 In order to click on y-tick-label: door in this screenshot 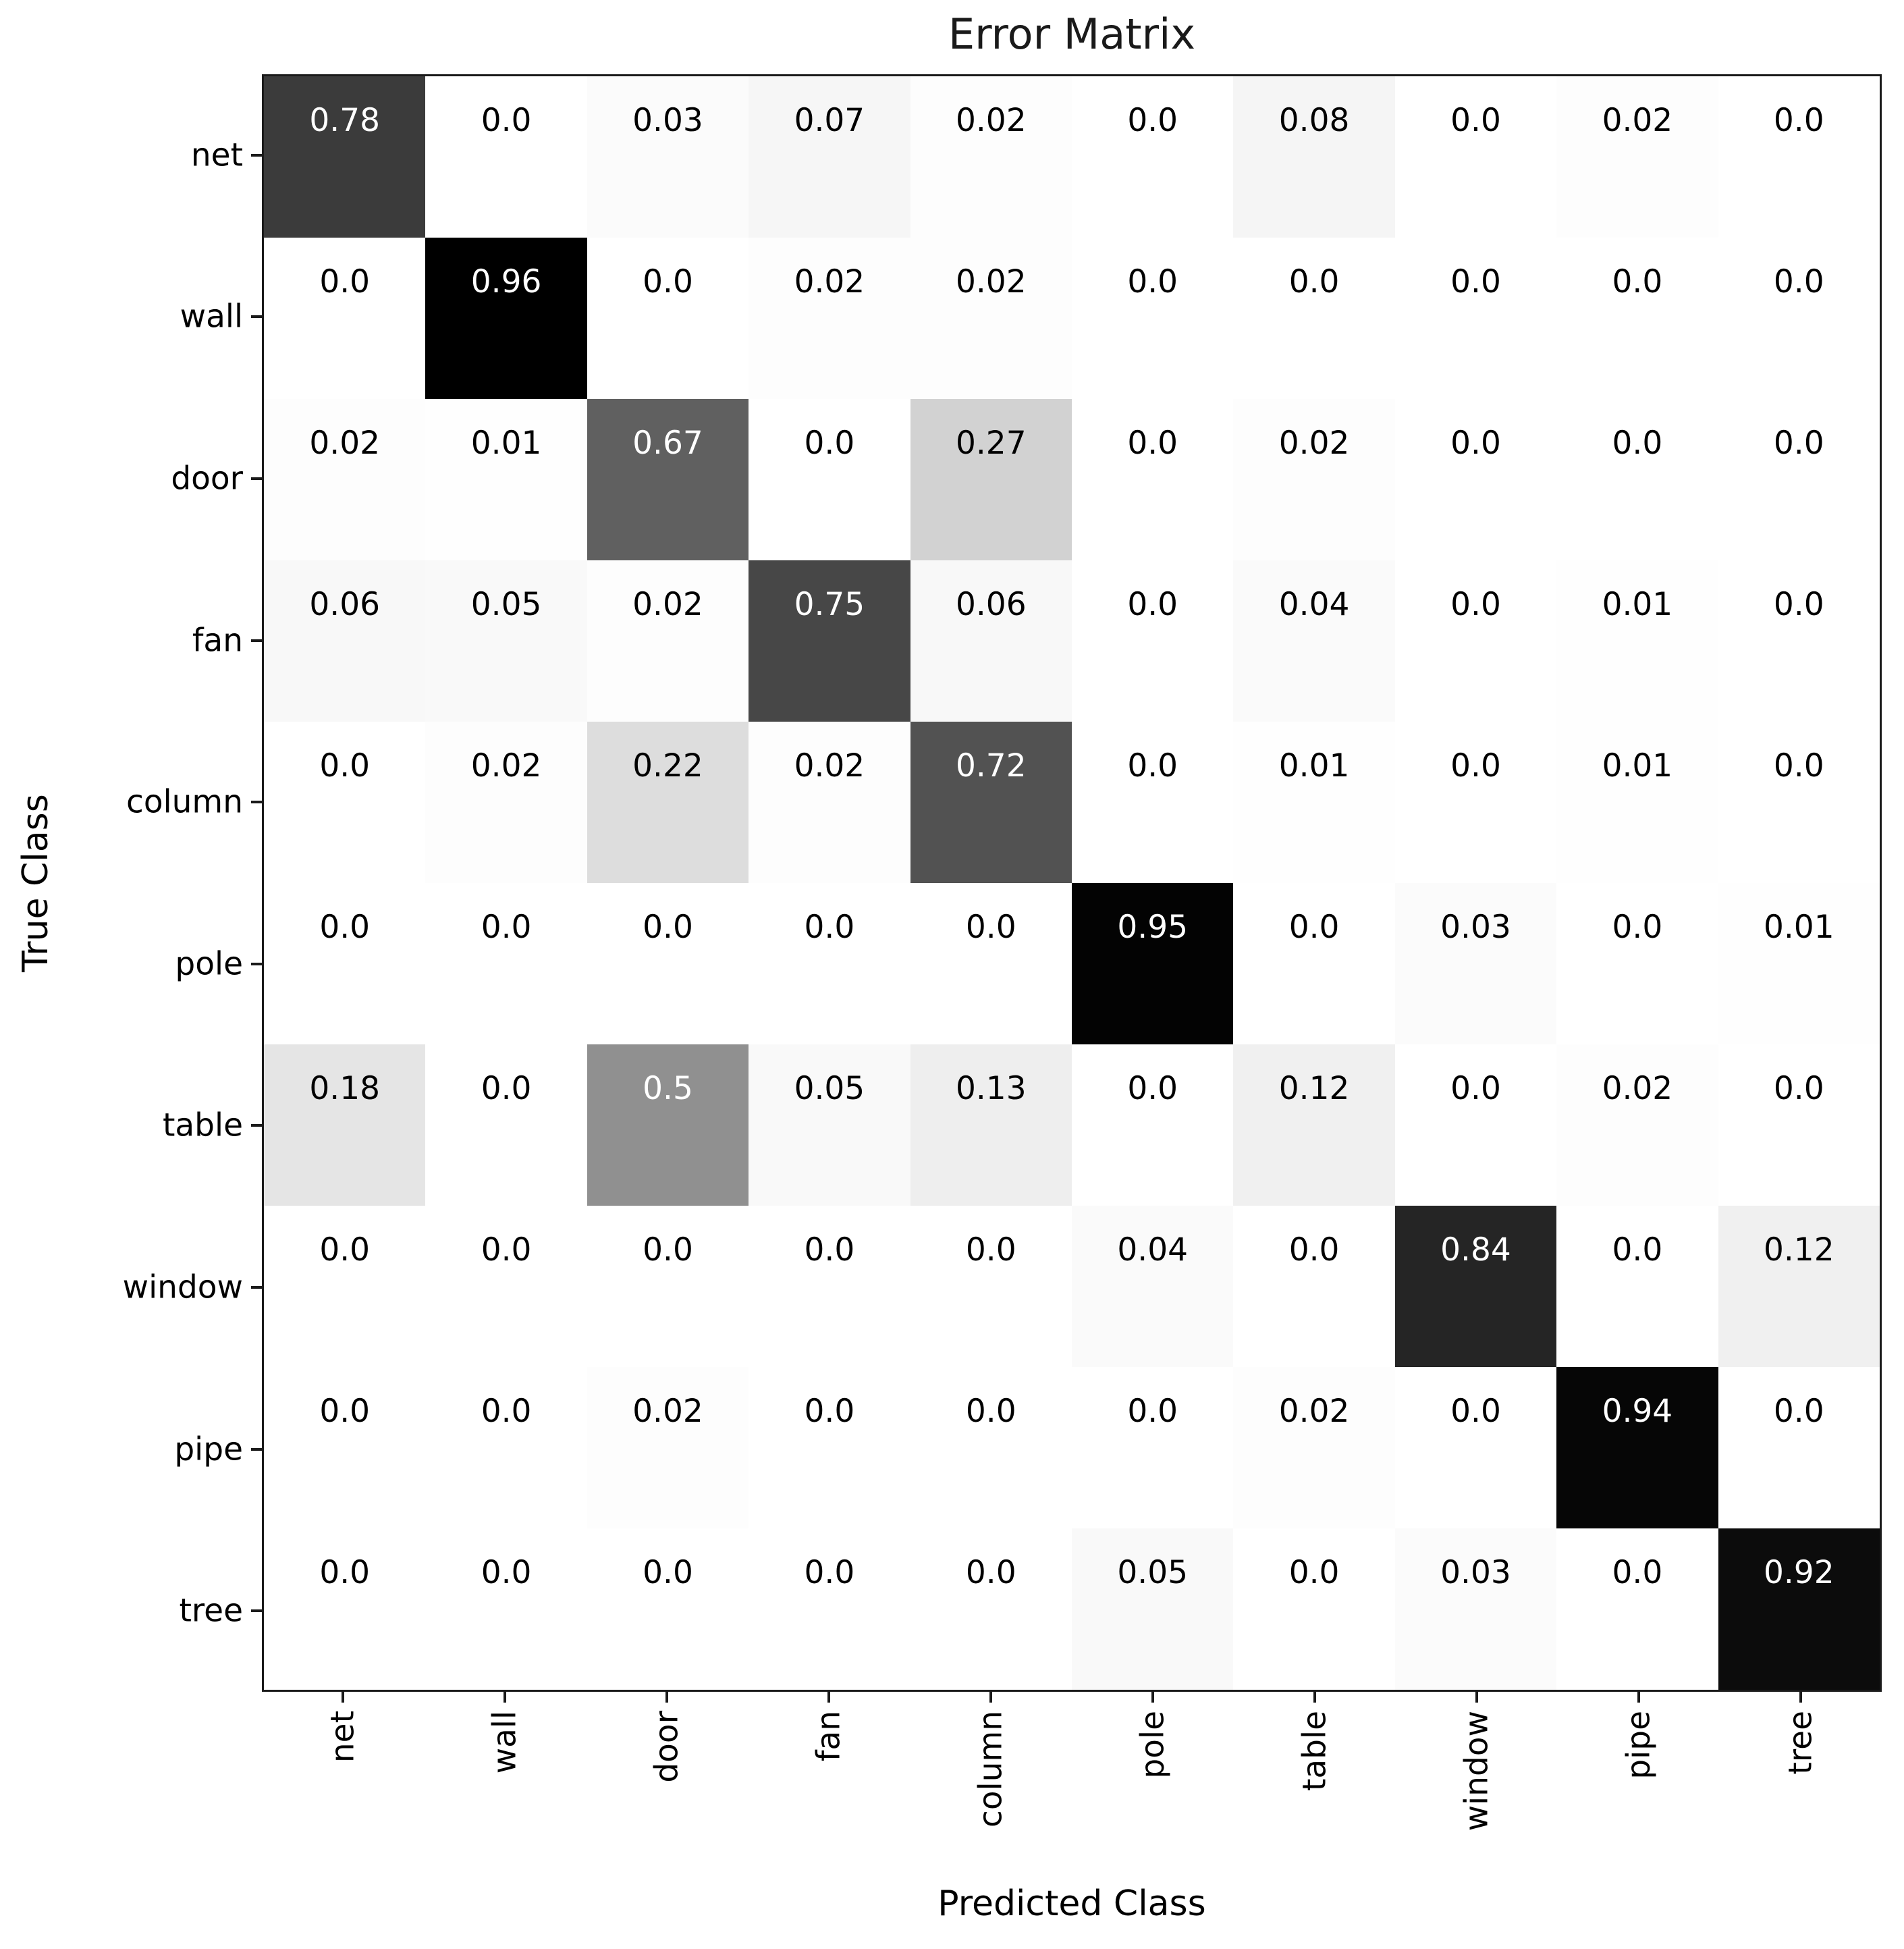, I will do `click(207, 479)`.